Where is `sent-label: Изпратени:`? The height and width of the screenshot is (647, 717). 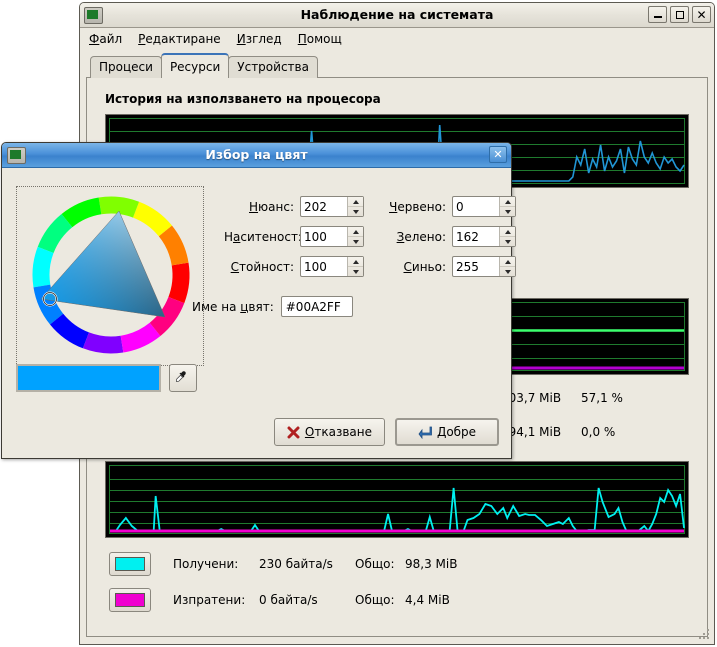
sent-label: Изпратени: is located at coordinates (209, 600).